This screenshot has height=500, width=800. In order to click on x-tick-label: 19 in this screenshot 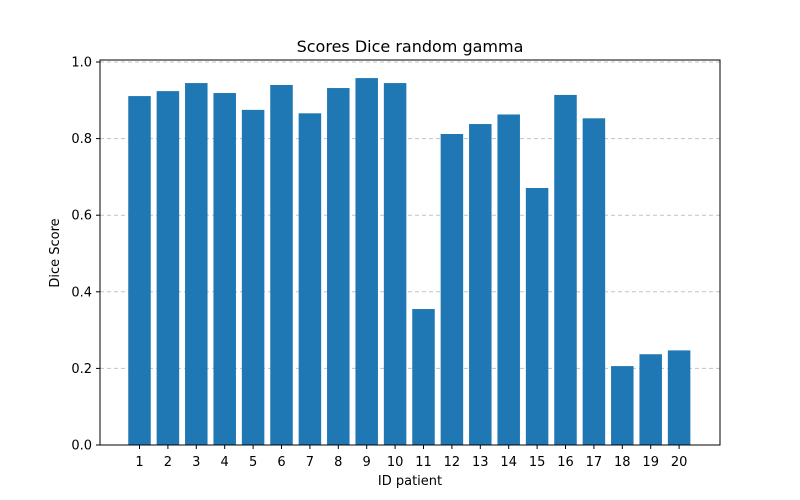, I will do `click(650, 462)`.